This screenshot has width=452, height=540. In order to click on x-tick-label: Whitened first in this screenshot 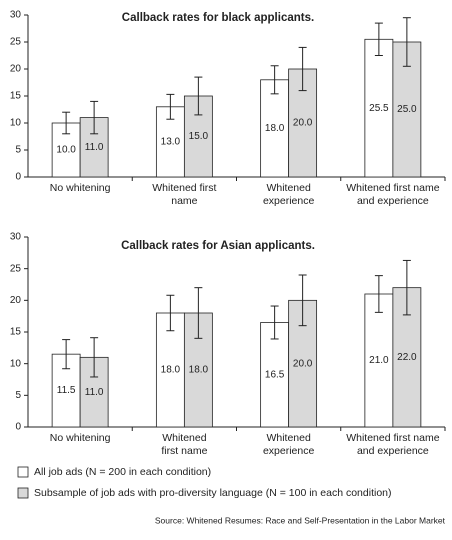, I will do `click(184, 188)`.